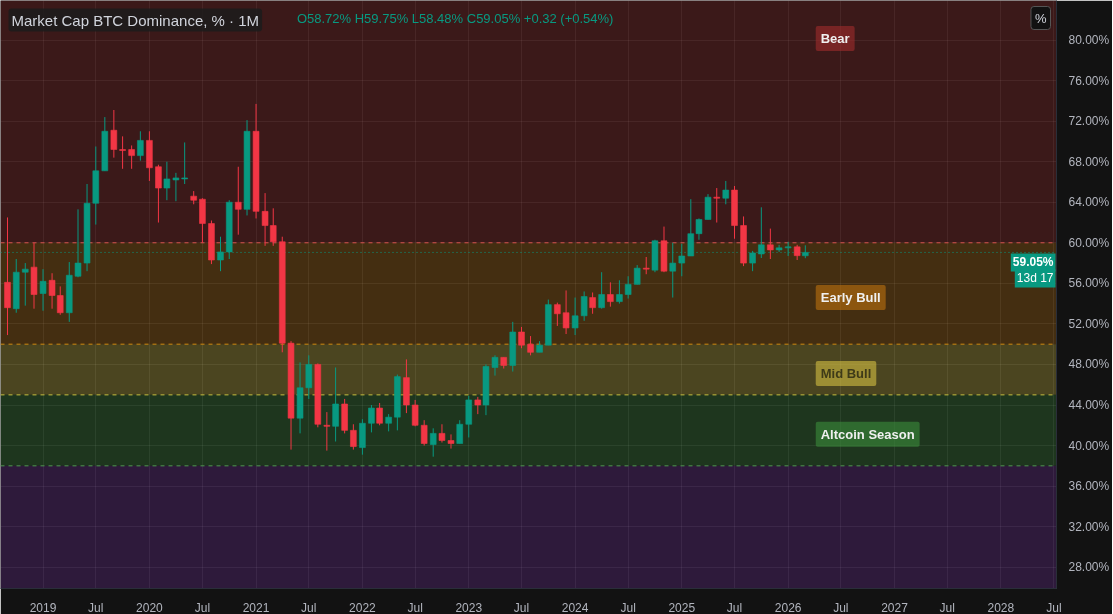  What do you see at coordinates (1001, 607) in the screenshot?
I see `x-tick-label: 2028` at bounding box center [1001, 607].